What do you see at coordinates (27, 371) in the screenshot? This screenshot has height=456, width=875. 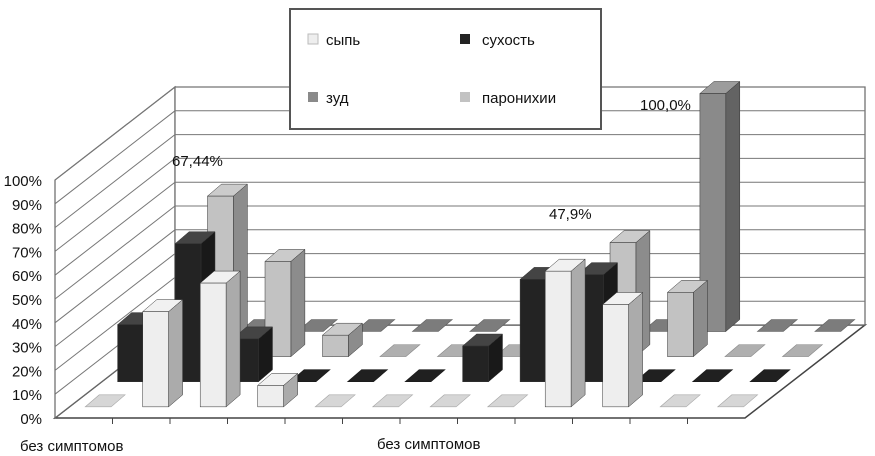 I see `y-tick-label: 20%` at bounding box center [27, 371].